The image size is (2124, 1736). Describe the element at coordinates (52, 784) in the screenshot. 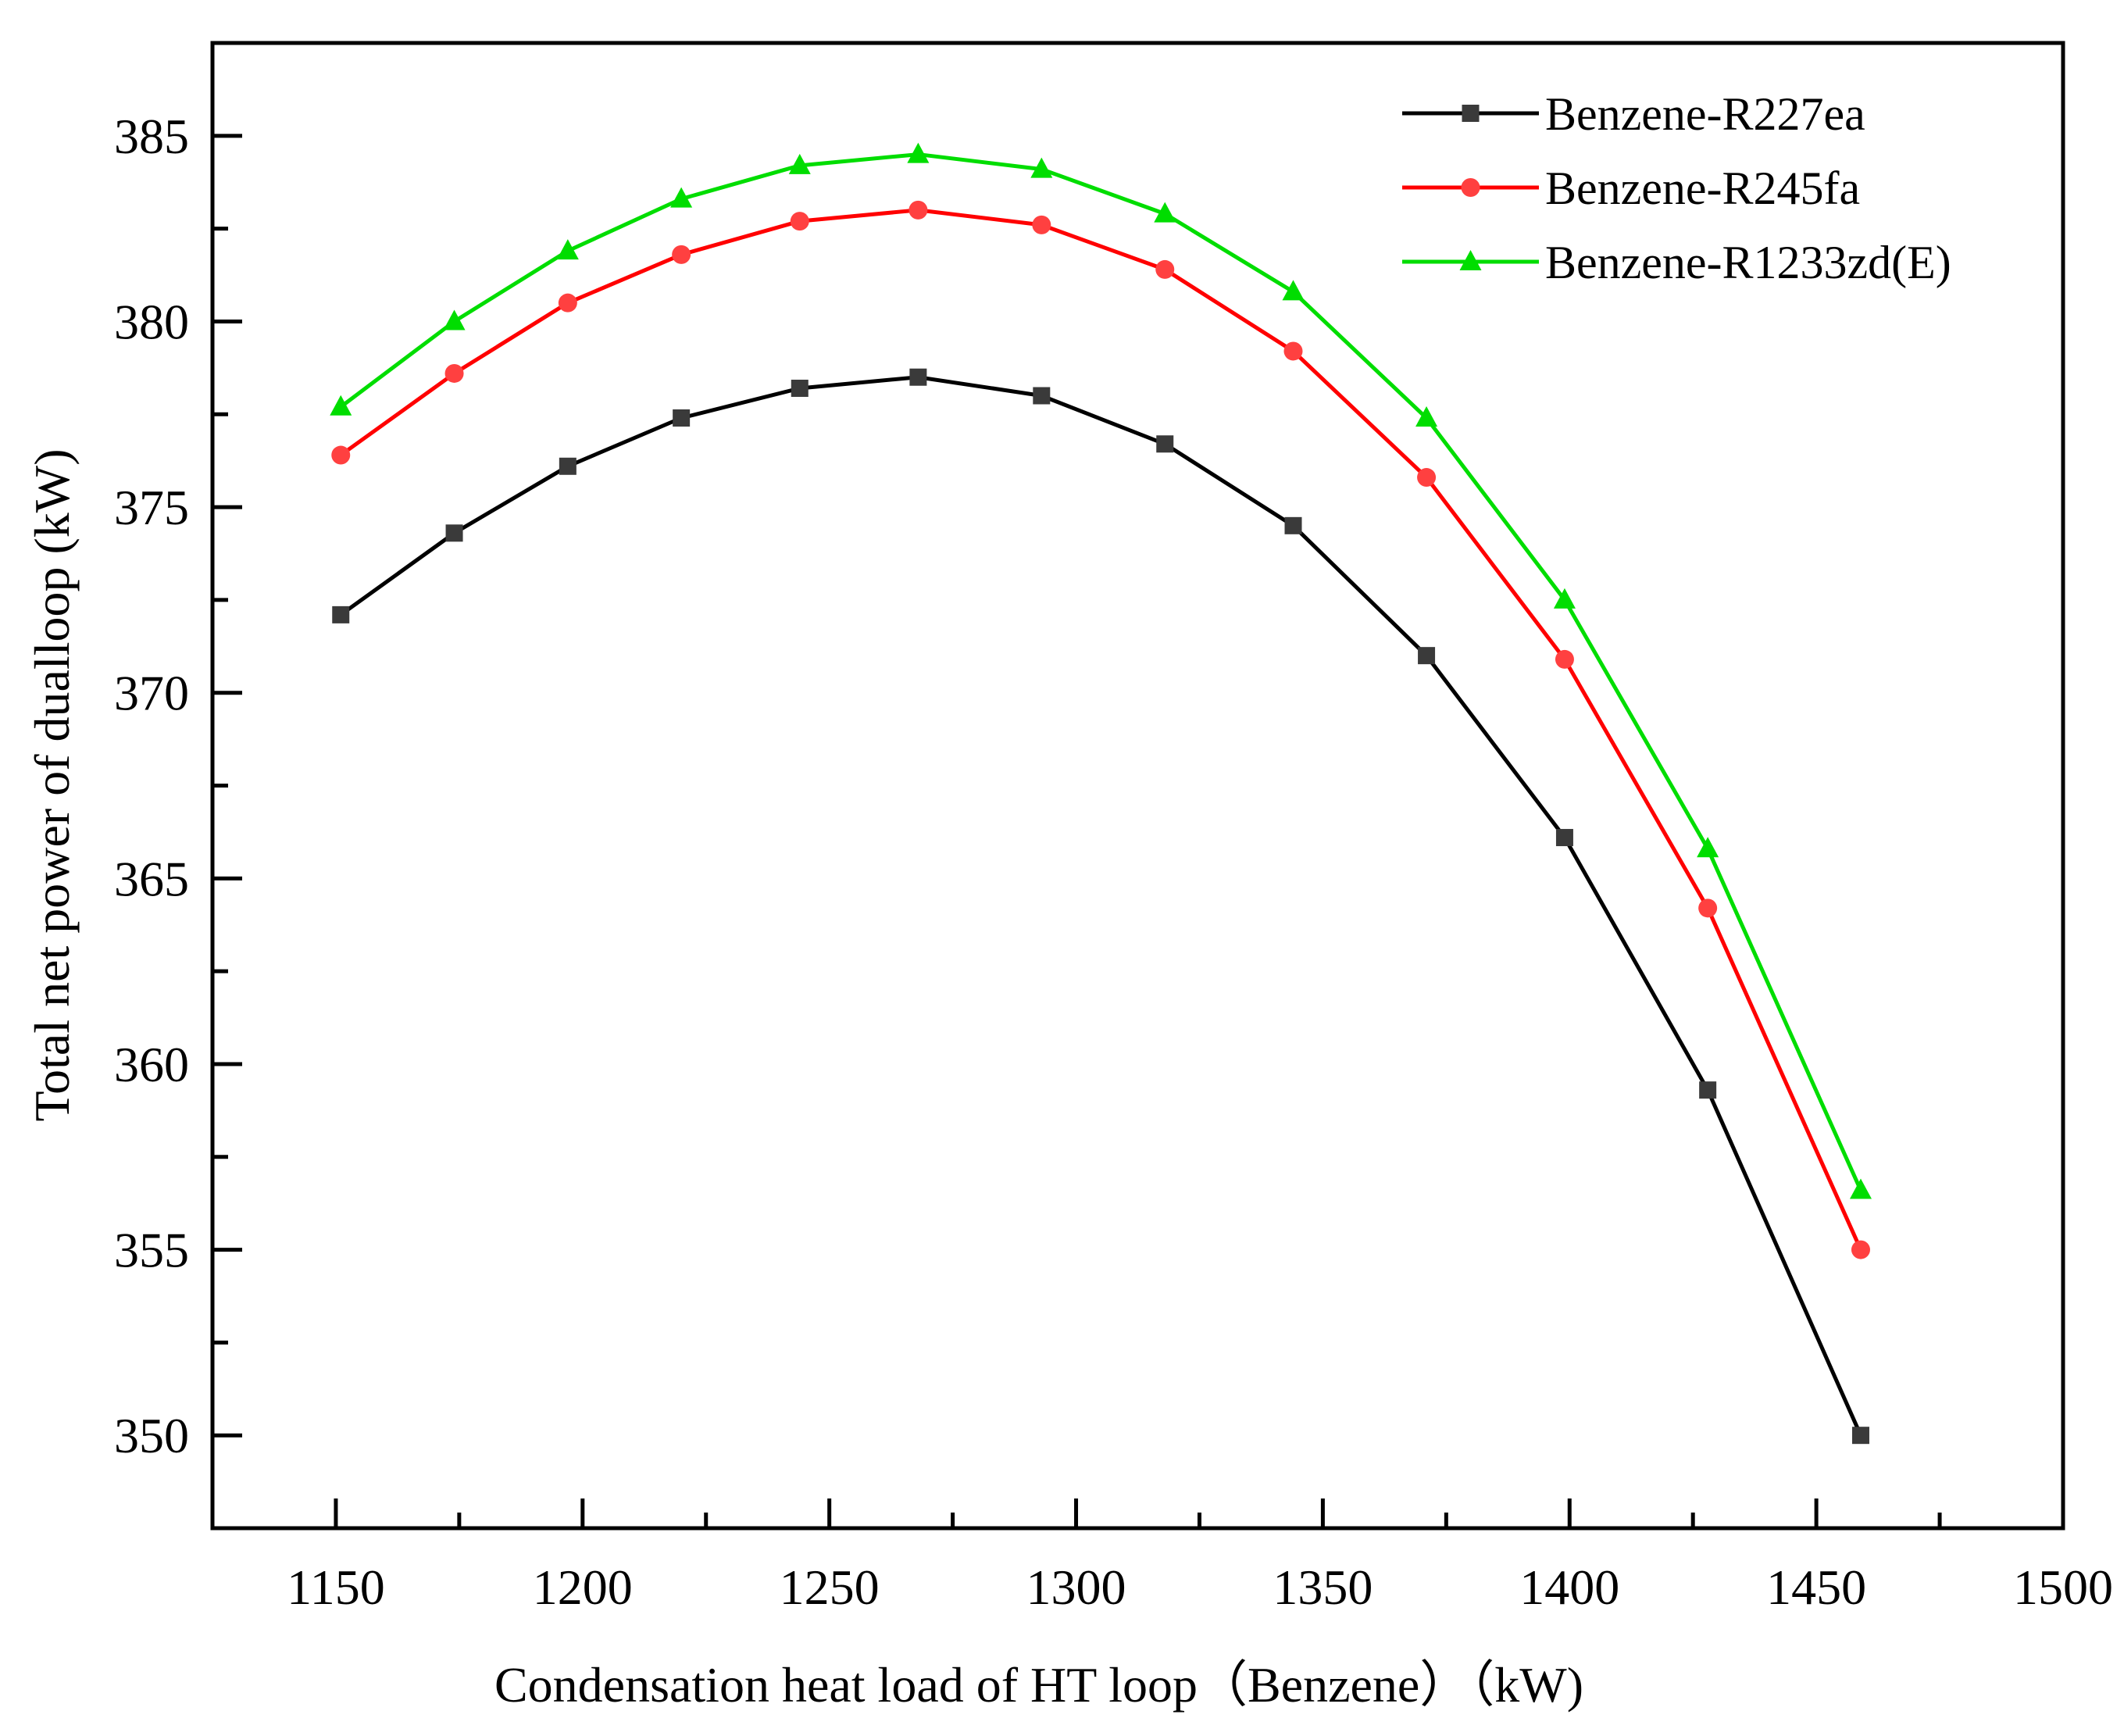

I see `y-axis-title: Total net power of dualloop (kW)` at that location.